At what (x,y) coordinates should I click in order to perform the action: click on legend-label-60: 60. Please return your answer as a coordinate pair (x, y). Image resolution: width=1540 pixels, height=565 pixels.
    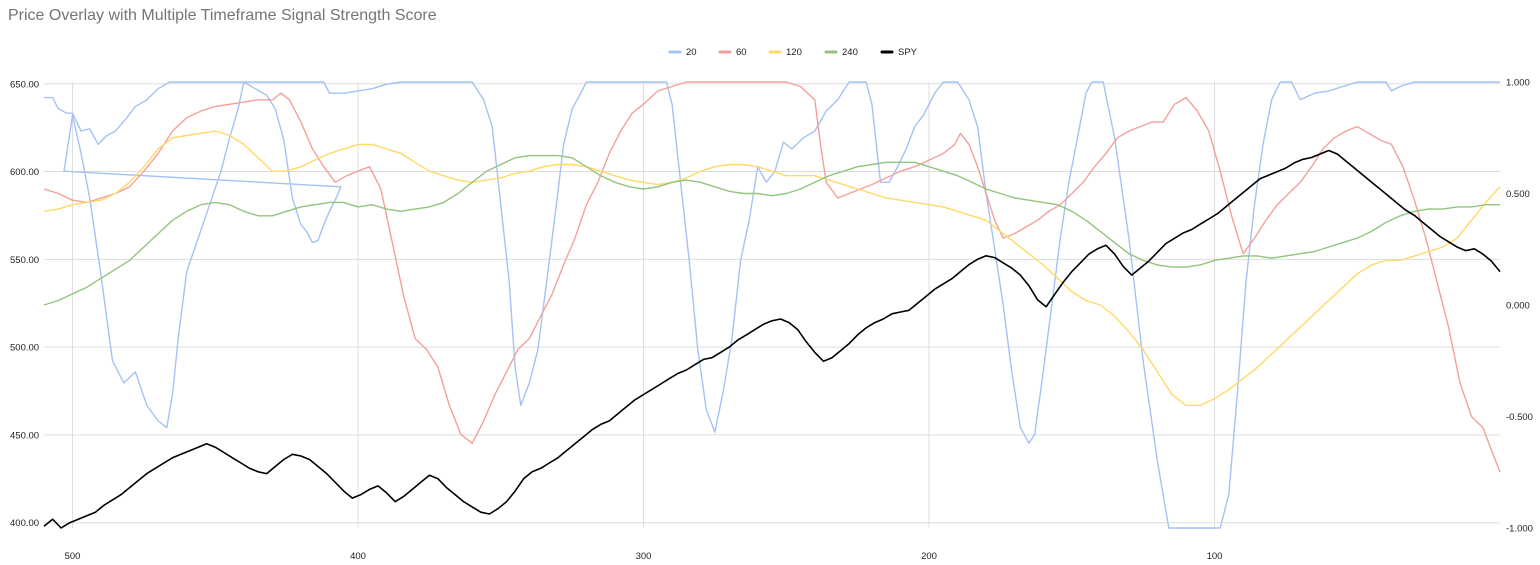
    Looking at the image, I should click on (741, 52).